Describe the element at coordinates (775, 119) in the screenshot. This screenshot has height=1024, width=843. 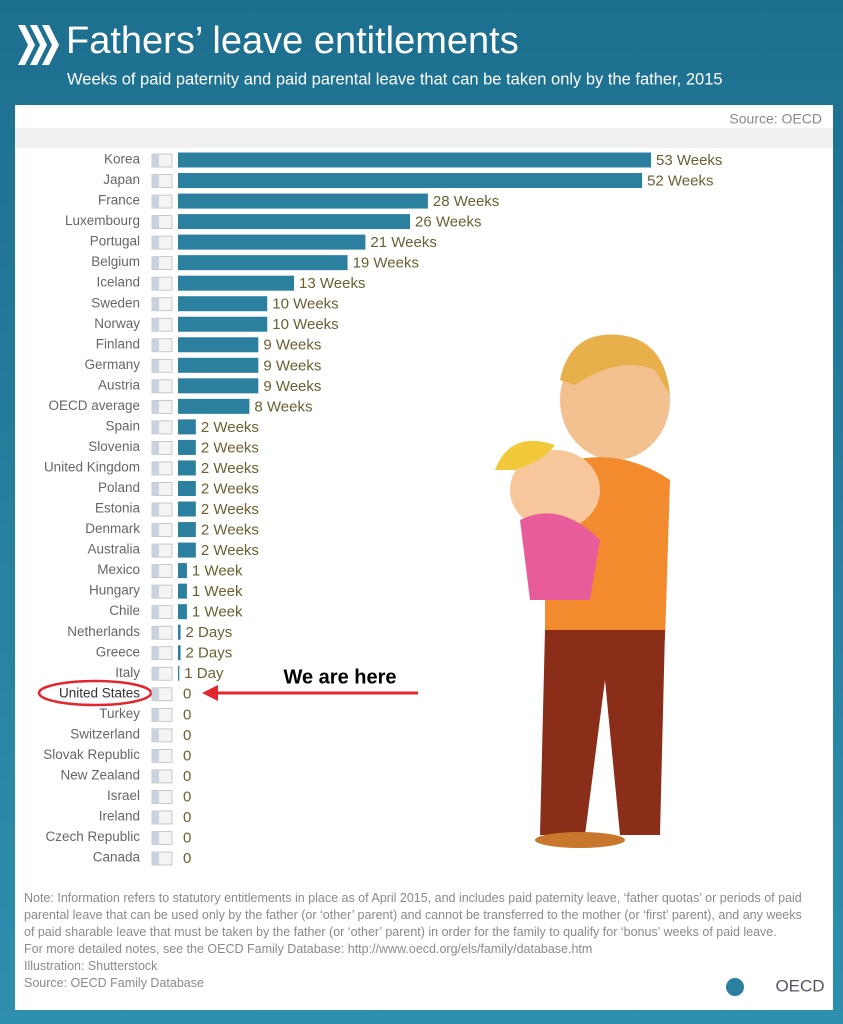
I see `source: Source: OECD` at that location.